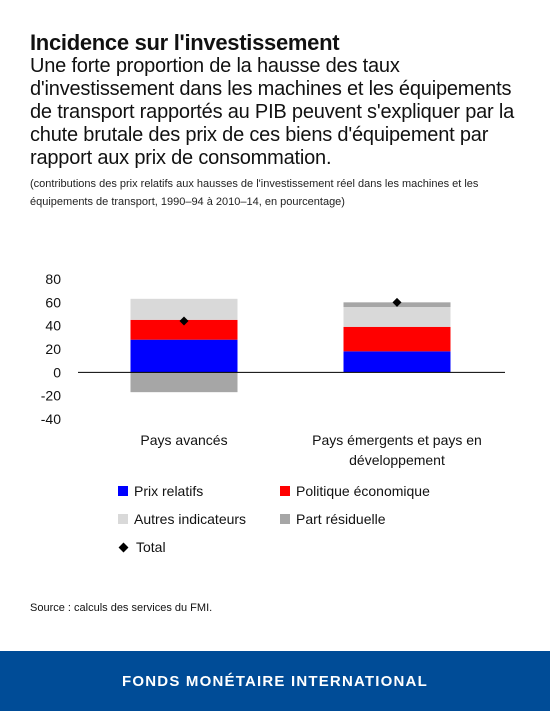 The image size is (550, 711). I want to click on y-tick-label: 20, so click(53, 349).